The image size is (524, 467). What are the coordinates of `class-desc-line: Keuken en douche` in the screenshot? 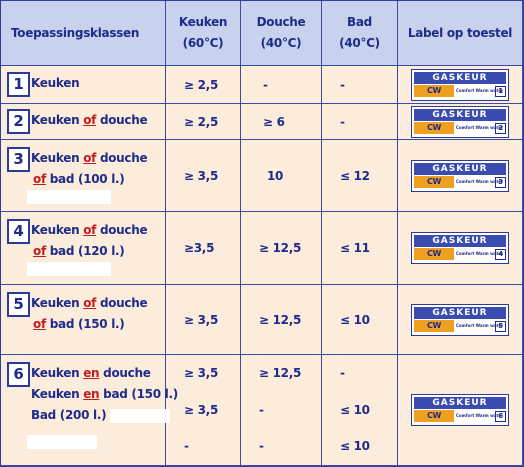 It's located at (104, 373).